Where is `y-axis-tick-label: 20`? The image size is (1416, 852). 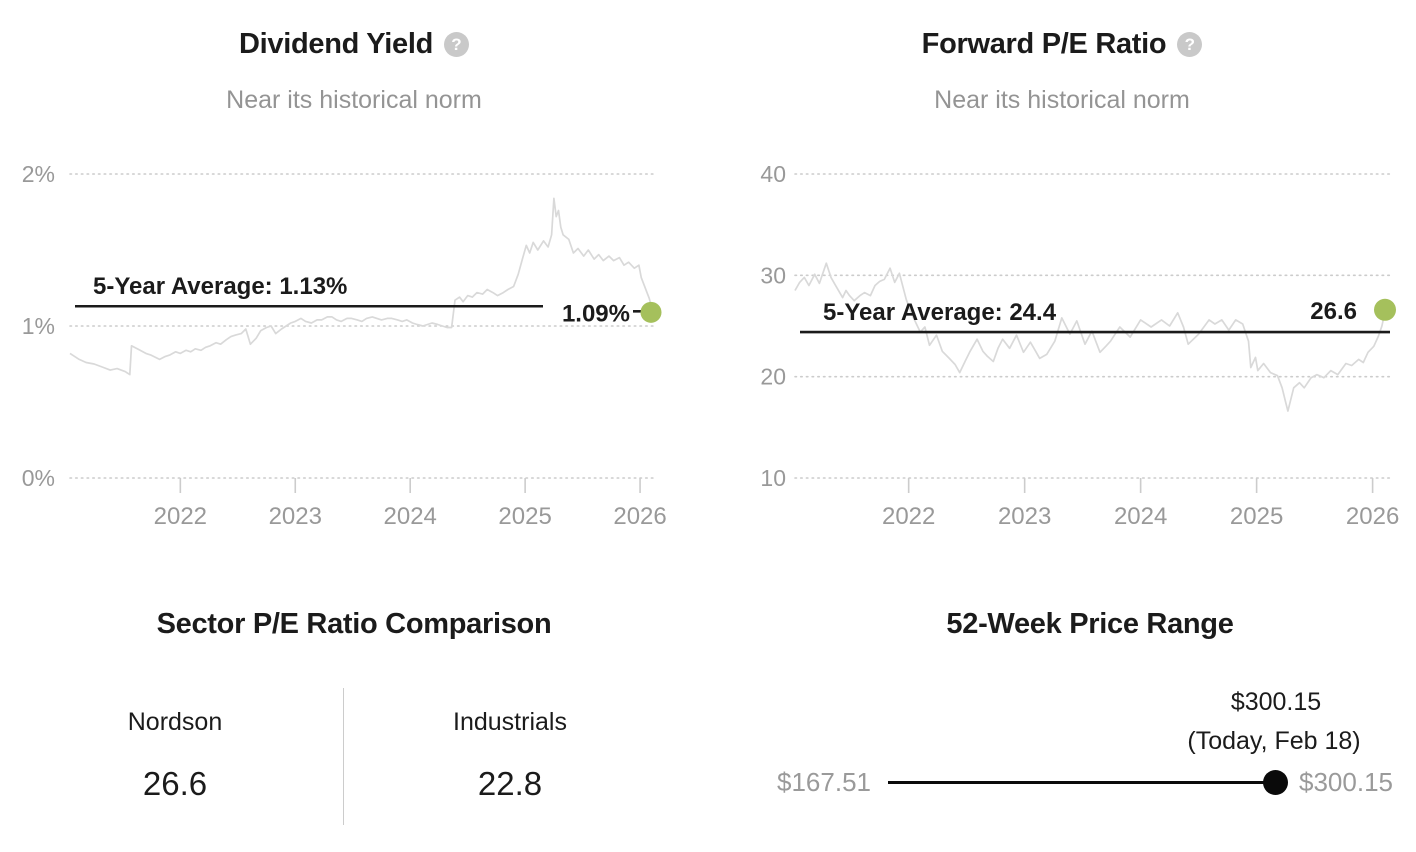 y-axis-tick-label: 20 is located at coordinates (773, 377).